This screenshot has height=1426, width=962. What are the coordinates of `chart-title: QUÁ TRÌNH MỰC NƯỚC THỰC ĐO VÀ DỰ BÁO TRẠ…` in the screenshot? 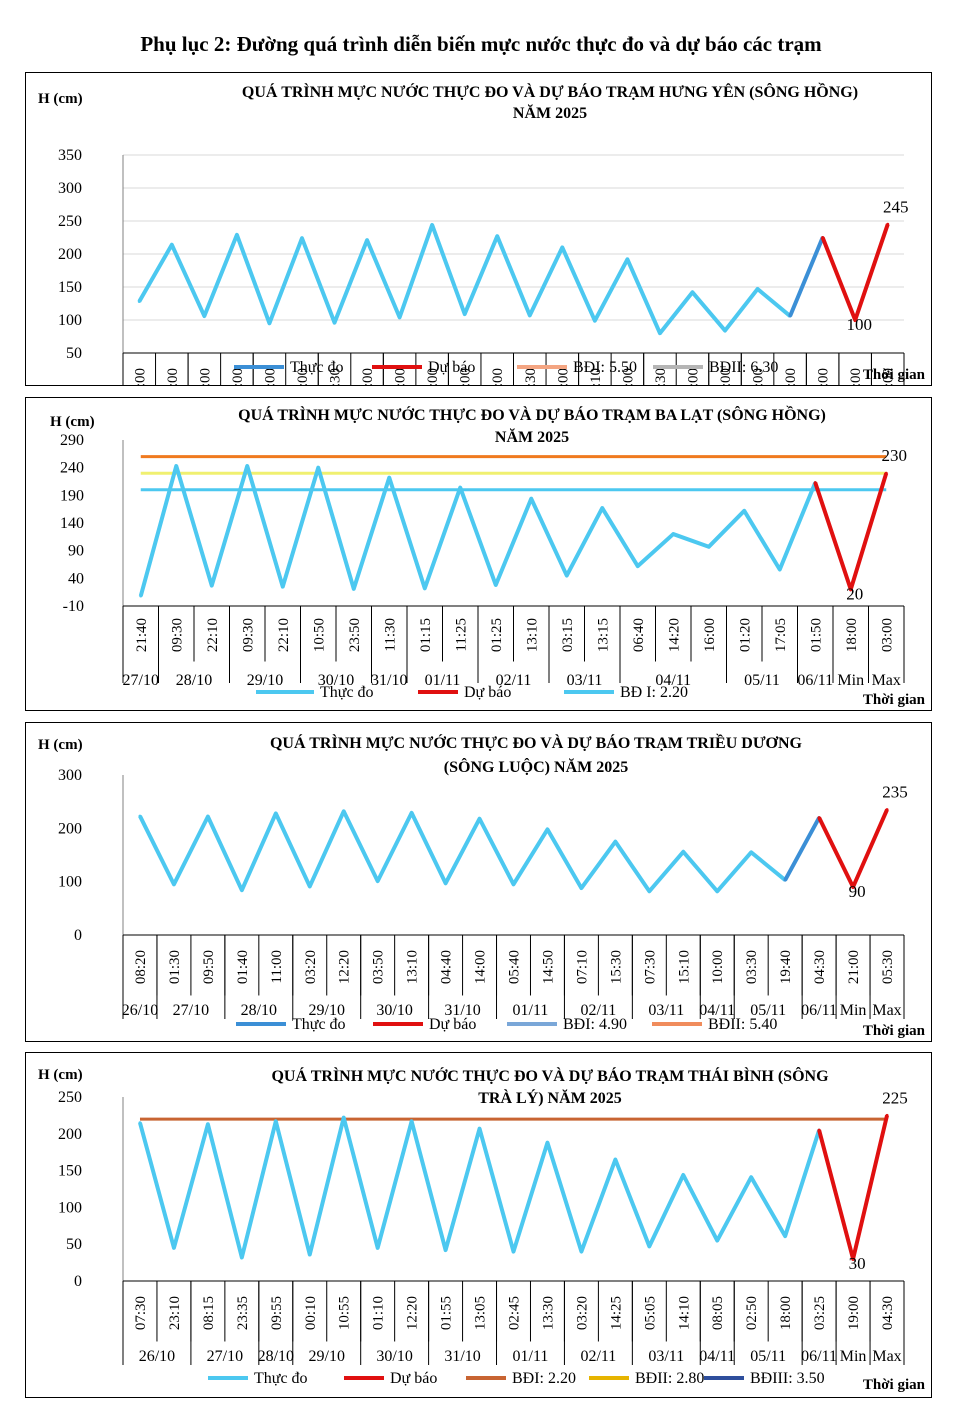 It's located at (532, 414).